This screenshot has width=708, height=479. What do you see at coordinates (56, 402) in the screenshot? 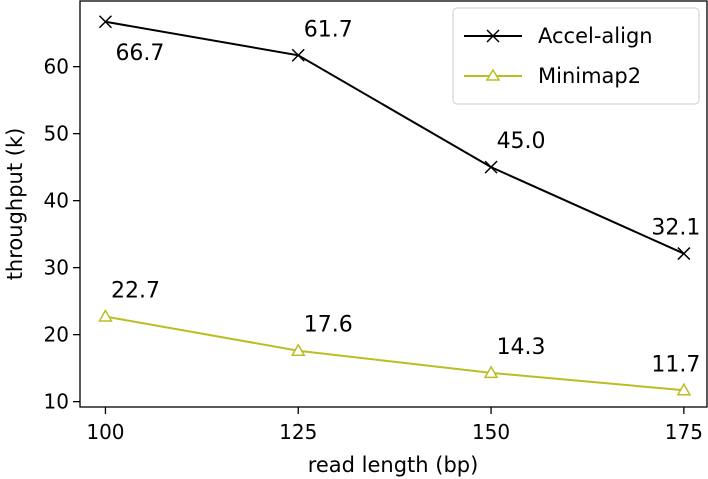
I see `y-tick-label-10: 10` at bounding box center [56, 402].